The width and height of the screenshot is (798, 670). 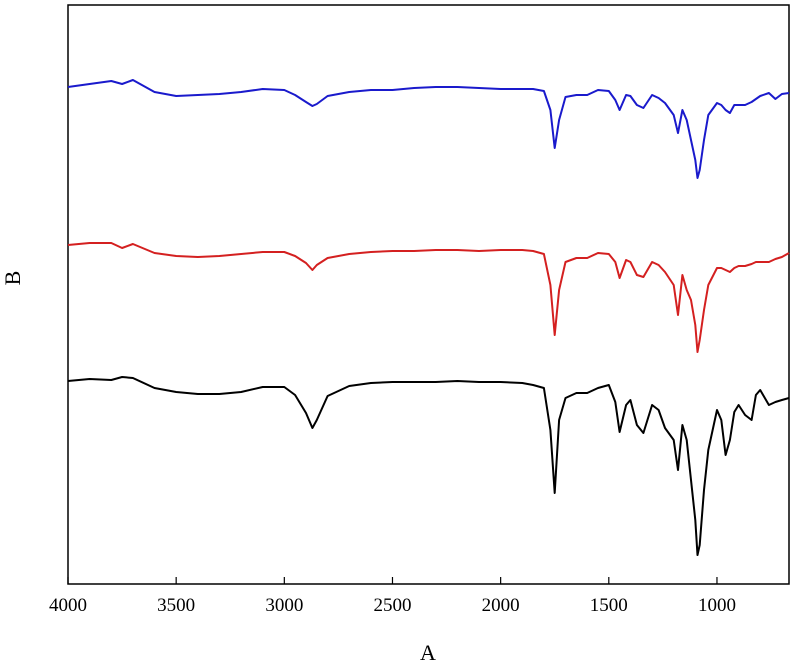 What do you see at coordinates (12, 278) in the screenshot?
I see `y-axis-label: B` at bounding box center [12, 278].